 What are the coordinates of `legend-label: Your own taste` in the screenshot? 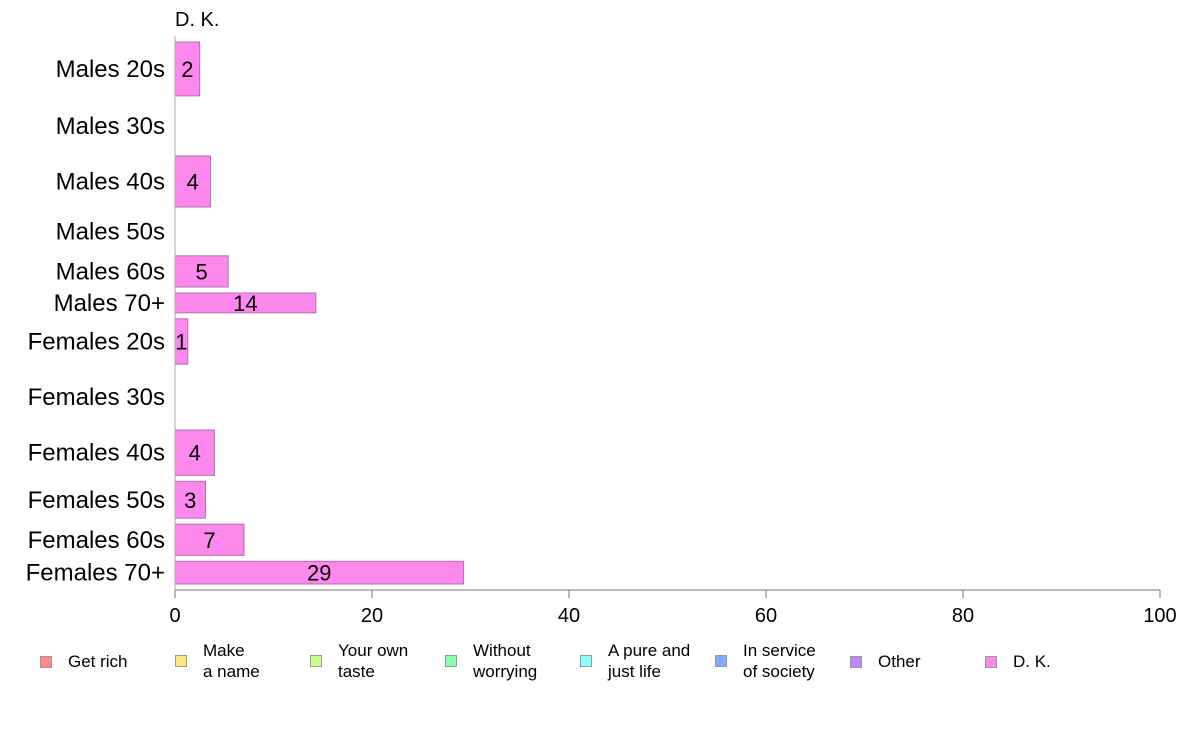 It's located at (373, 661).